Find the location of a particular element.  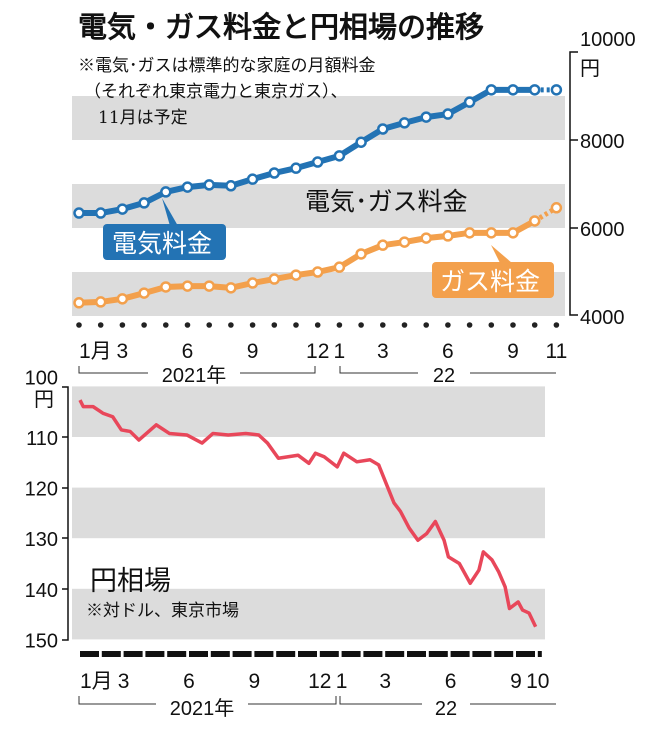

x-tick-label: 6 is located at coordinates (188, 351).